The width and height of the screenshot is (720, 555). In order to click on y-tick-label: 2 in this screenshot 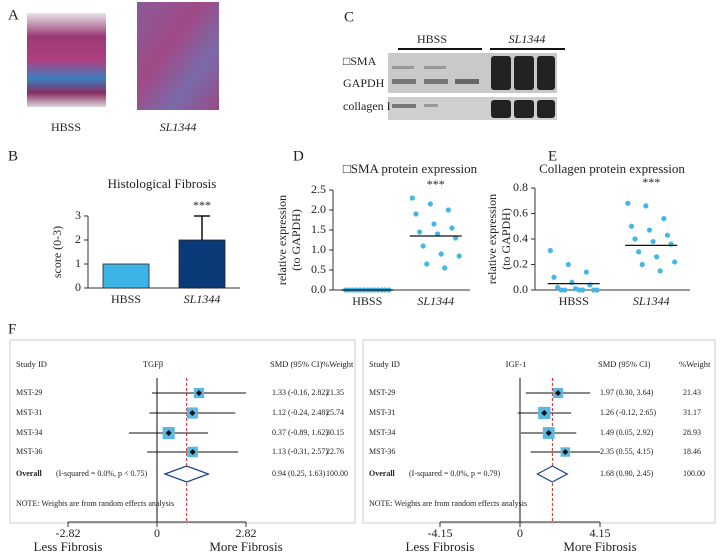, I will do `click(78, 239)`.